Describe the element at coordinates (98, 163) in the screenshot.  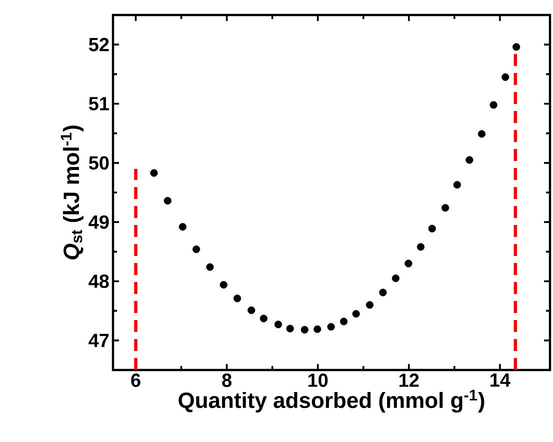
I see `y-tick-label: 50` at that location.